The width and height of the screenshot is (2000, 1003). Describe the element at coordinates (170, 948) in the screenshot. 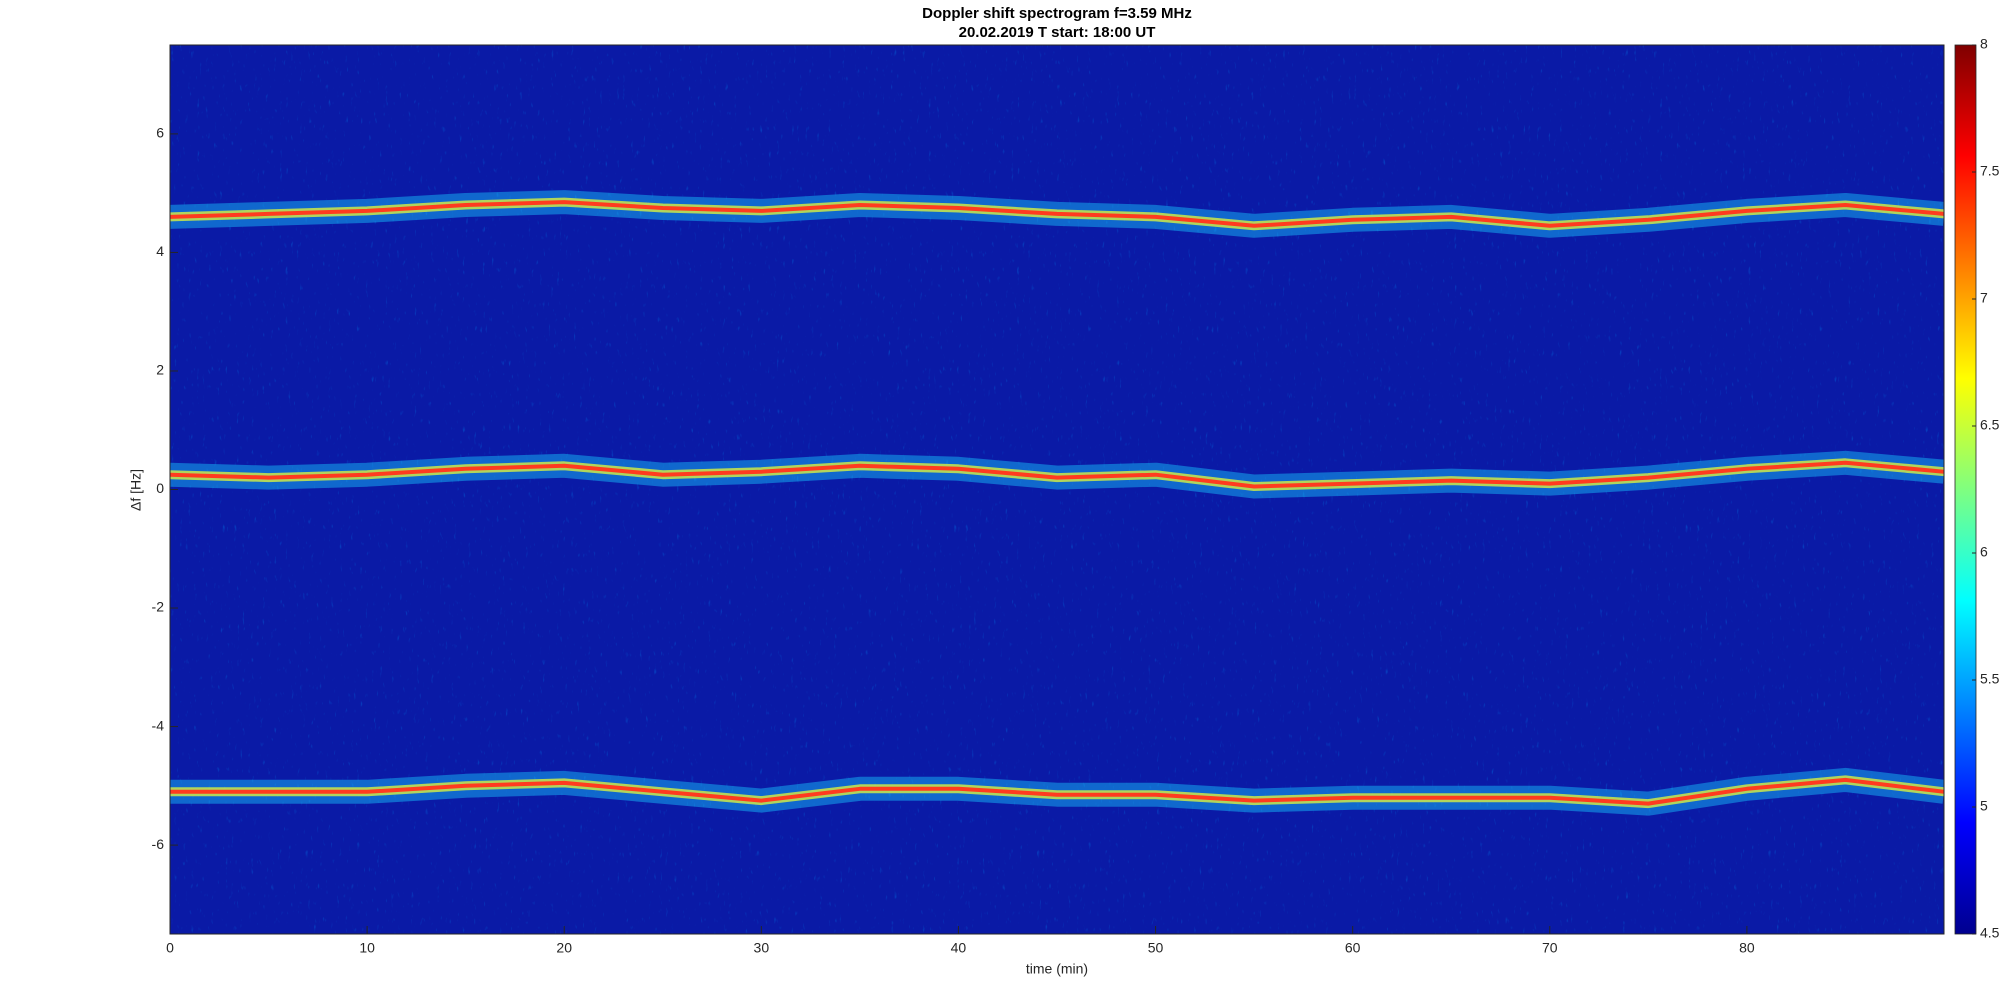

I see `x-tick-label: 0` at that location.